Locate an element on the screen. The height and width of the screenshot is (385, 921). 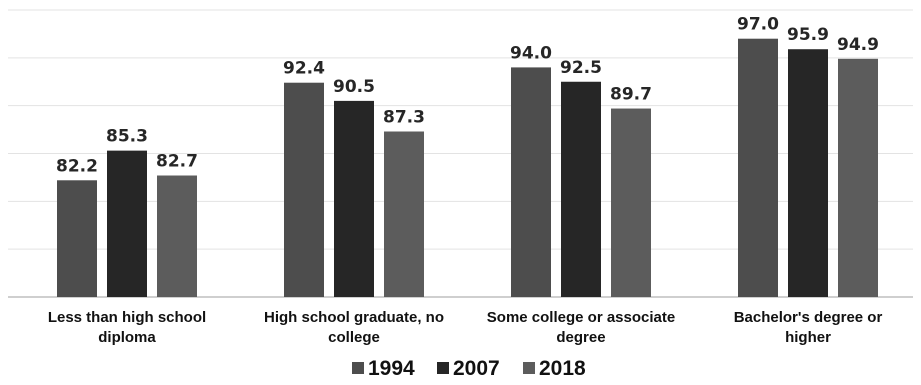
value-label: 89.7 is located at coordinates (631, 95).